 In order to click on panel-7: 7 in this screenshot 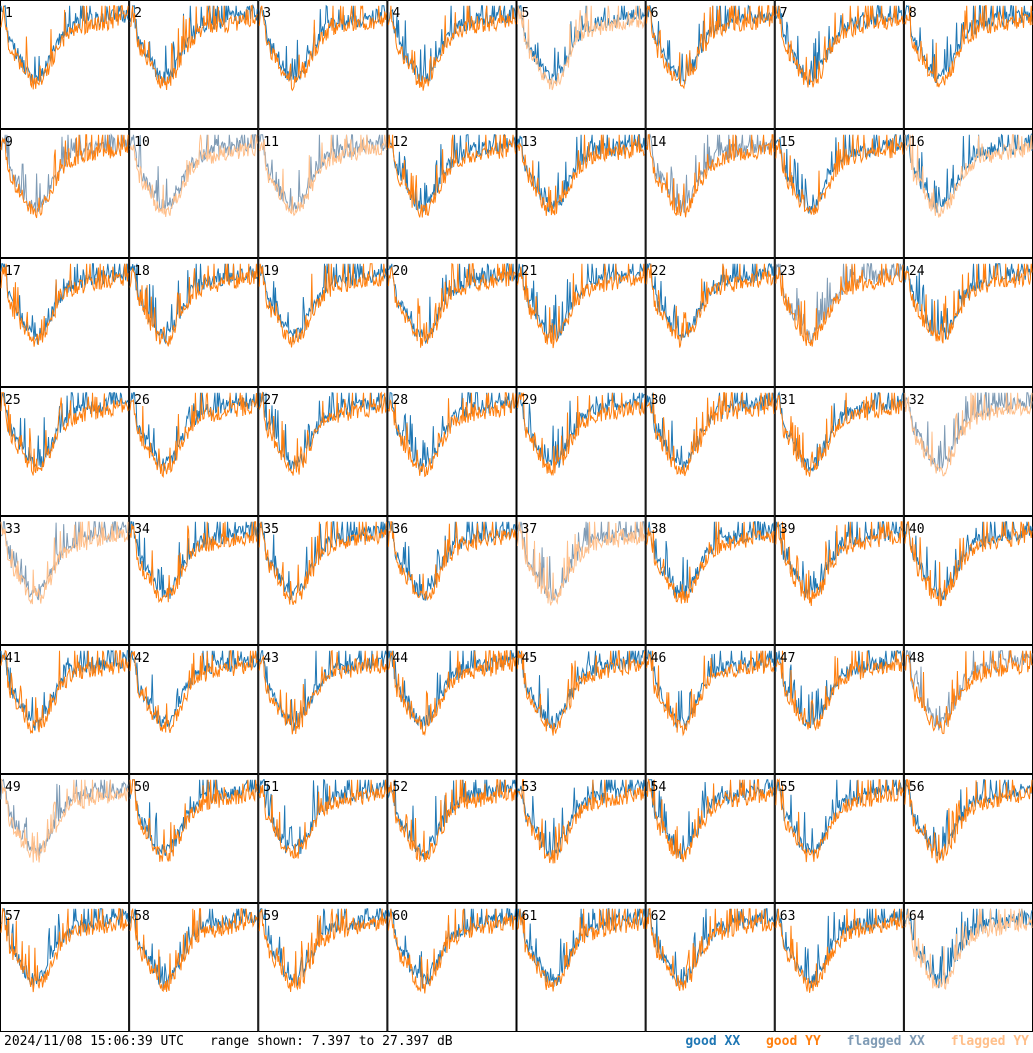, I will do `click(839, 64)`.